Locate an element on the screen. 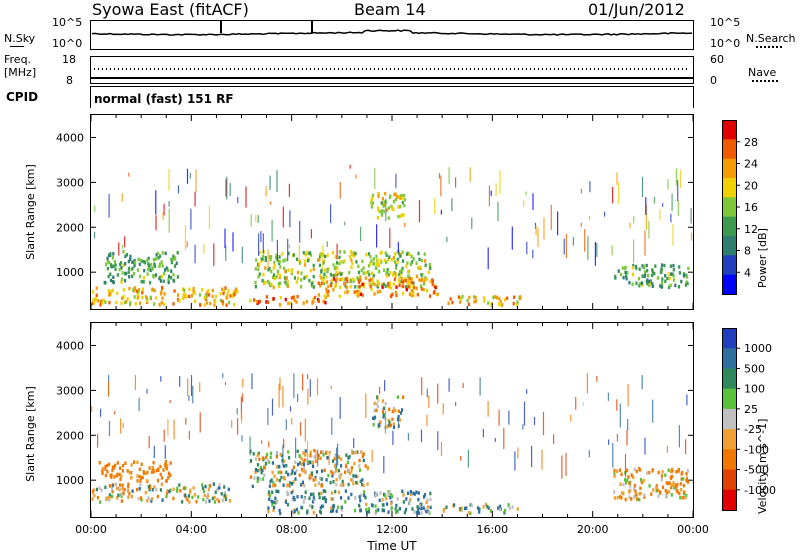 The width and height of the screenshot is (800, 554). x-tick-label: 04:00 is located at coordinates (191, 529).